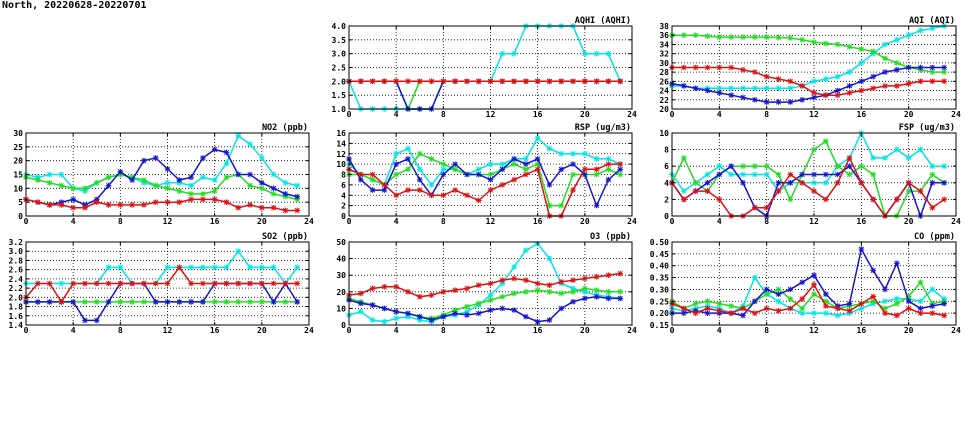 This screenshot has width=975, height=447. Describe the element at coordinates (603, 21) in the screenshot. I see `chart-title: AQHI (AQHI)` at that location.